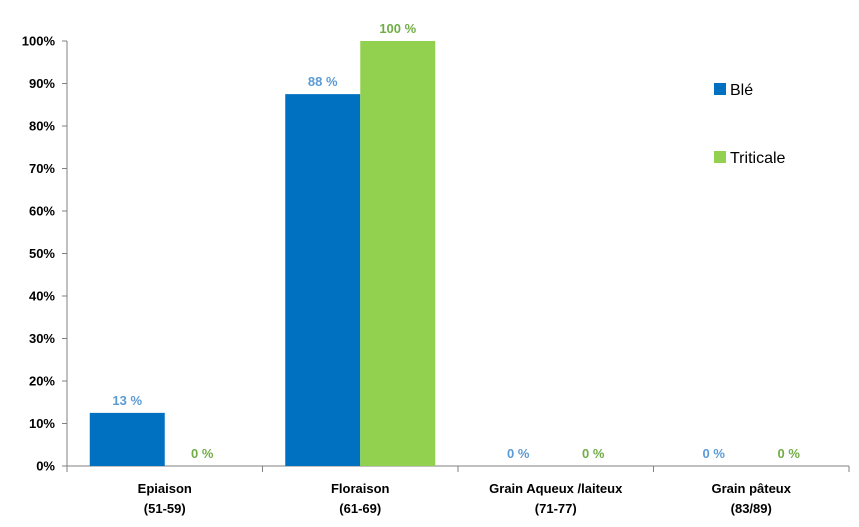 This screenshot has width=859, height=527. Describe the element at coordinates (751, 508) in the screenshot. I see `x-category-label: (83/89)` at that location.